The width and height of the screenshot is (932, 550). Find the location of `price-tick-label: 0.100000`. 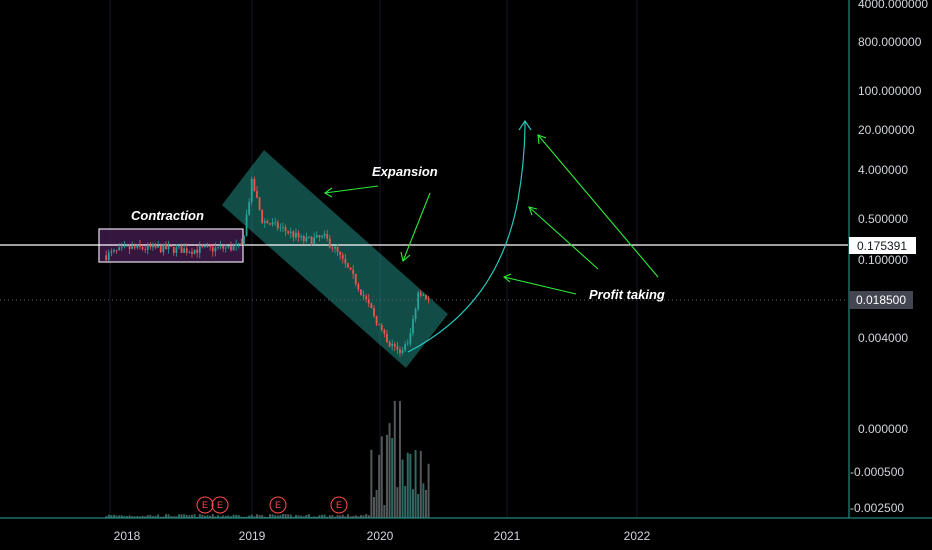

price-tick-label: 0.100000 is located at coordinates (883, 260).